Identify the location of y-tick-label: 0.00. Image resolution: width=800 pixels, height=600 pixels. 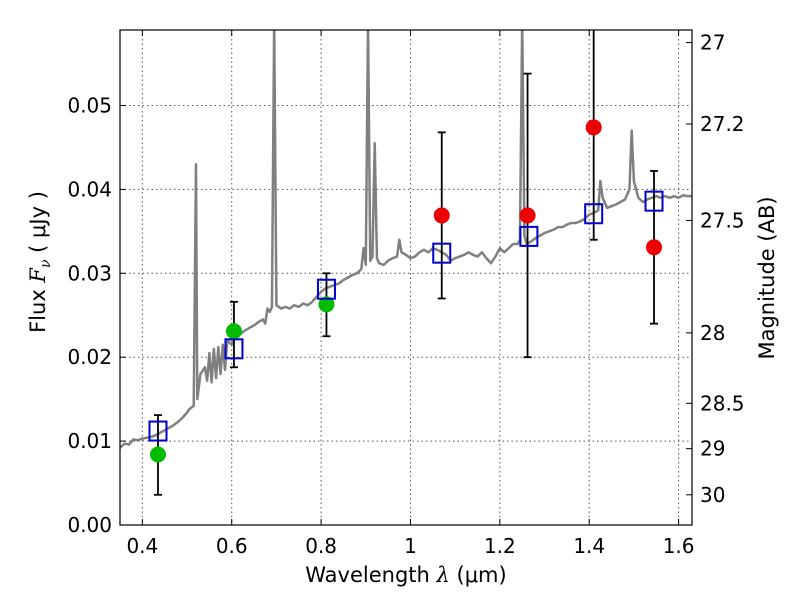
(89, 525).